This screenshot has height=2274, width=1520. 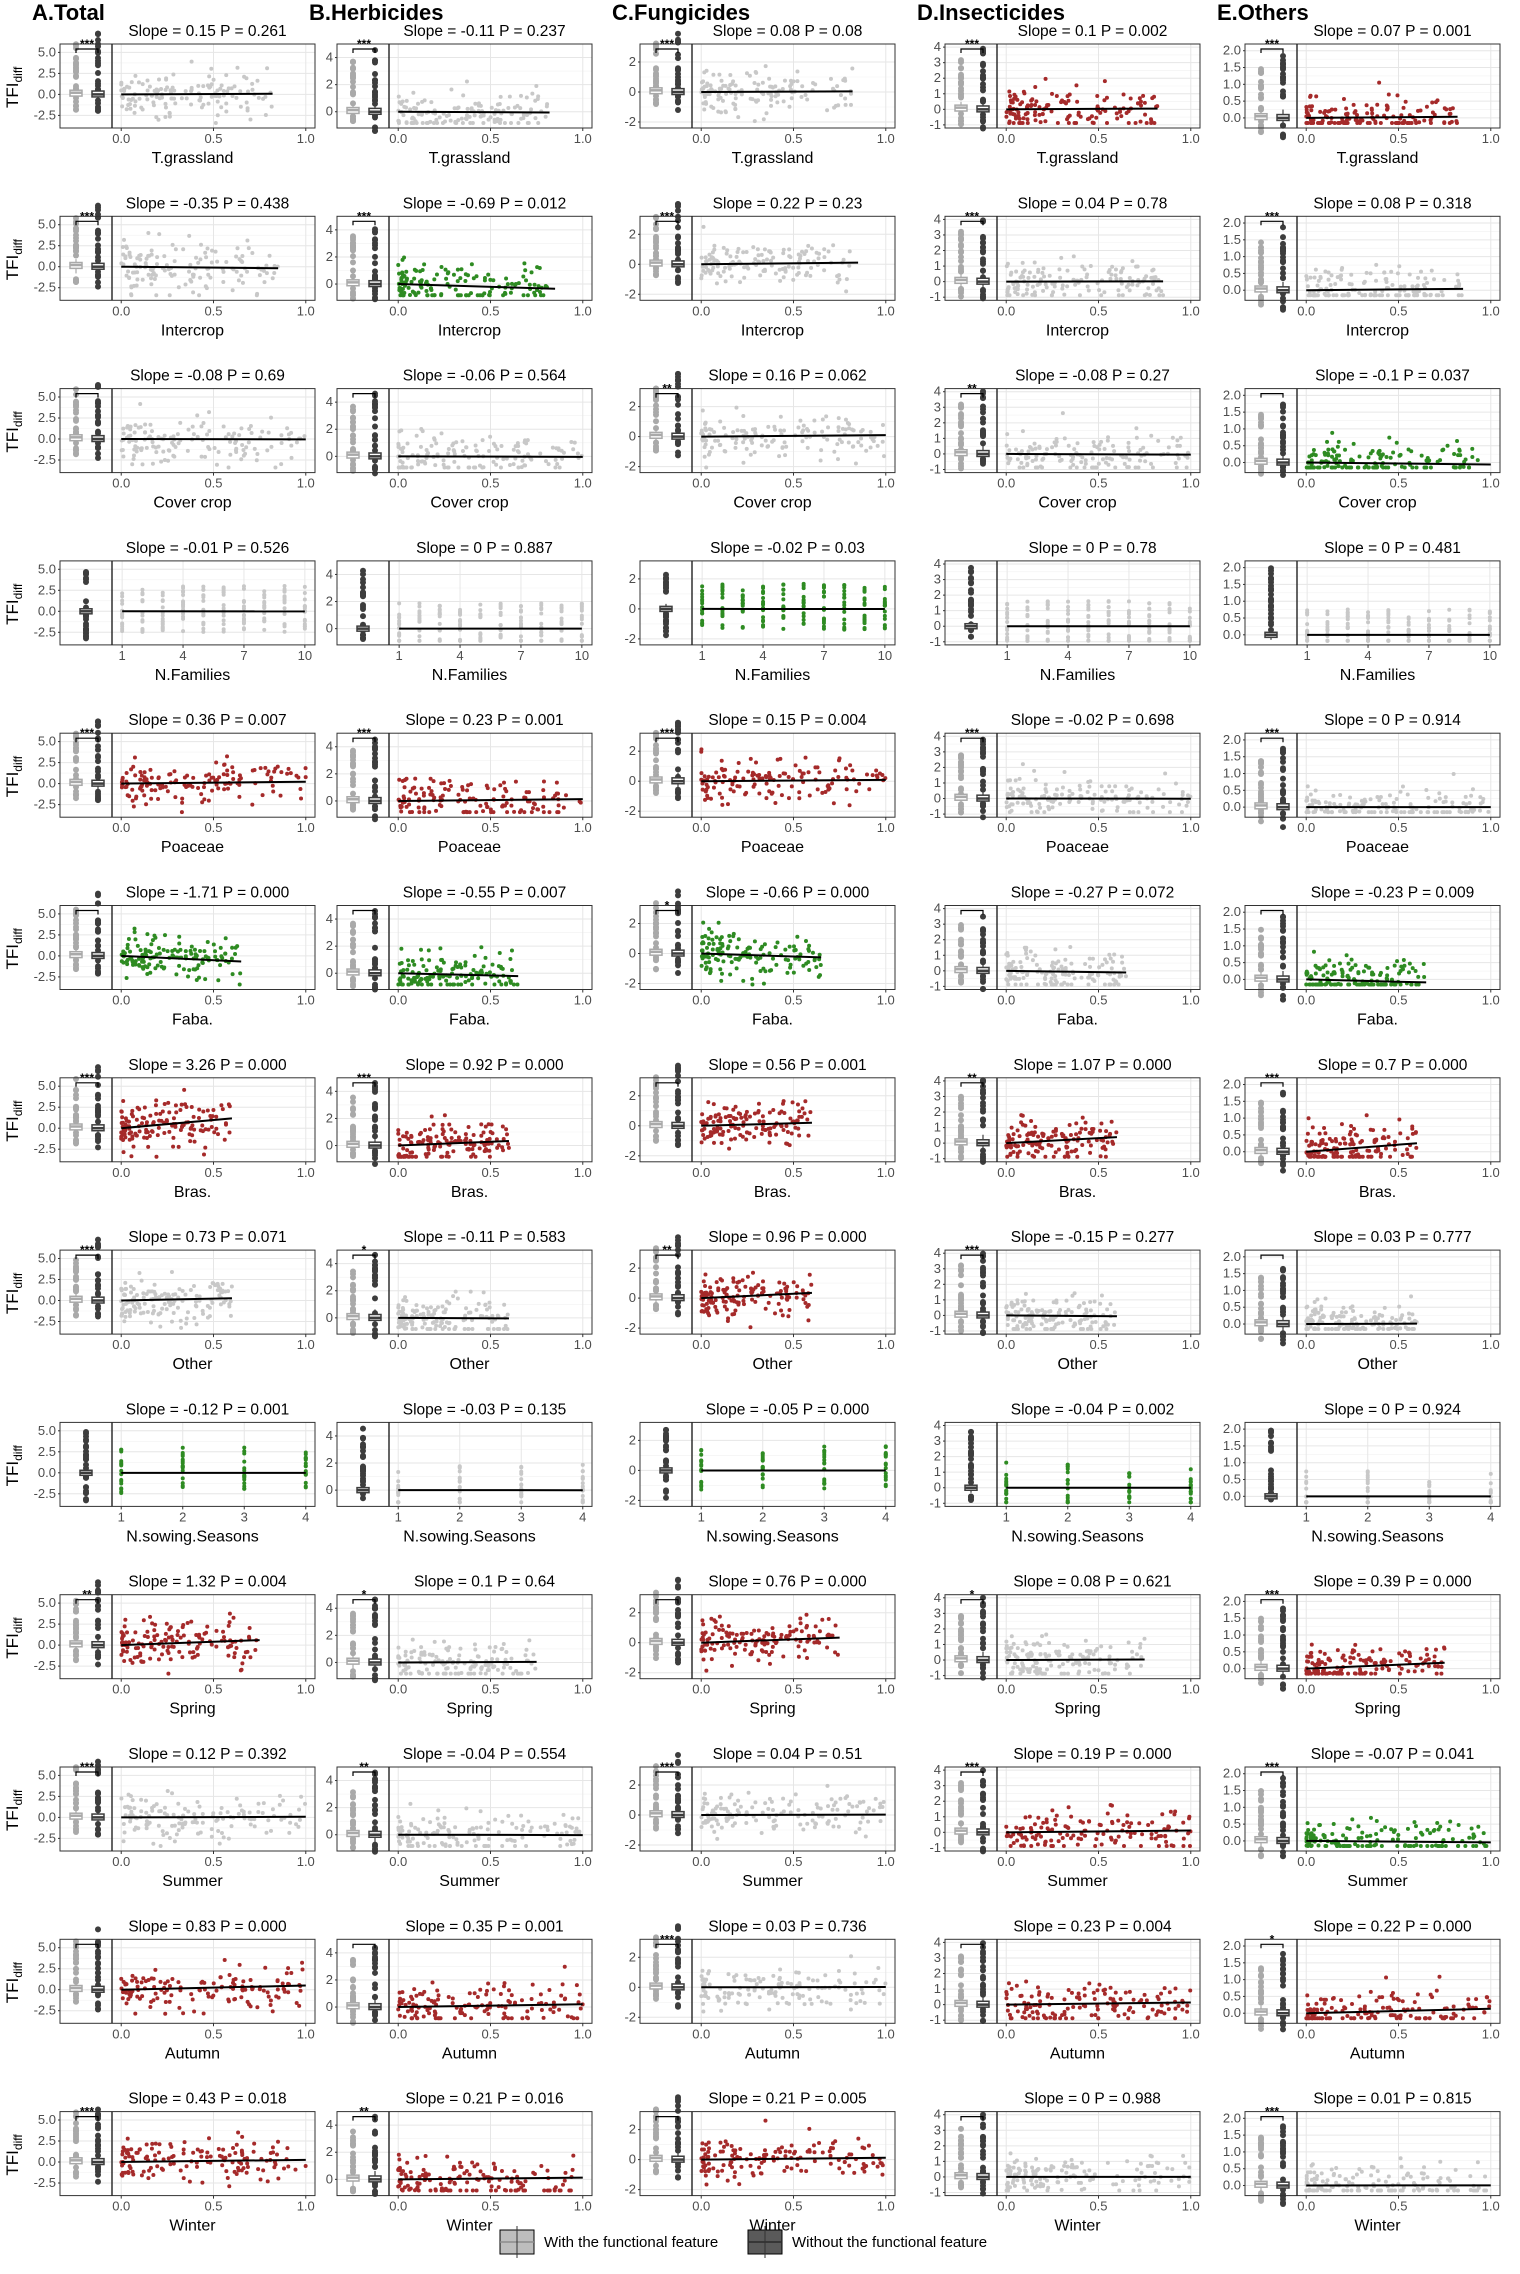 What do you see at coordinates (45, 631) in the screenshot?
I see `y-tick-label: -2.5` at bounding box center [45, 631].